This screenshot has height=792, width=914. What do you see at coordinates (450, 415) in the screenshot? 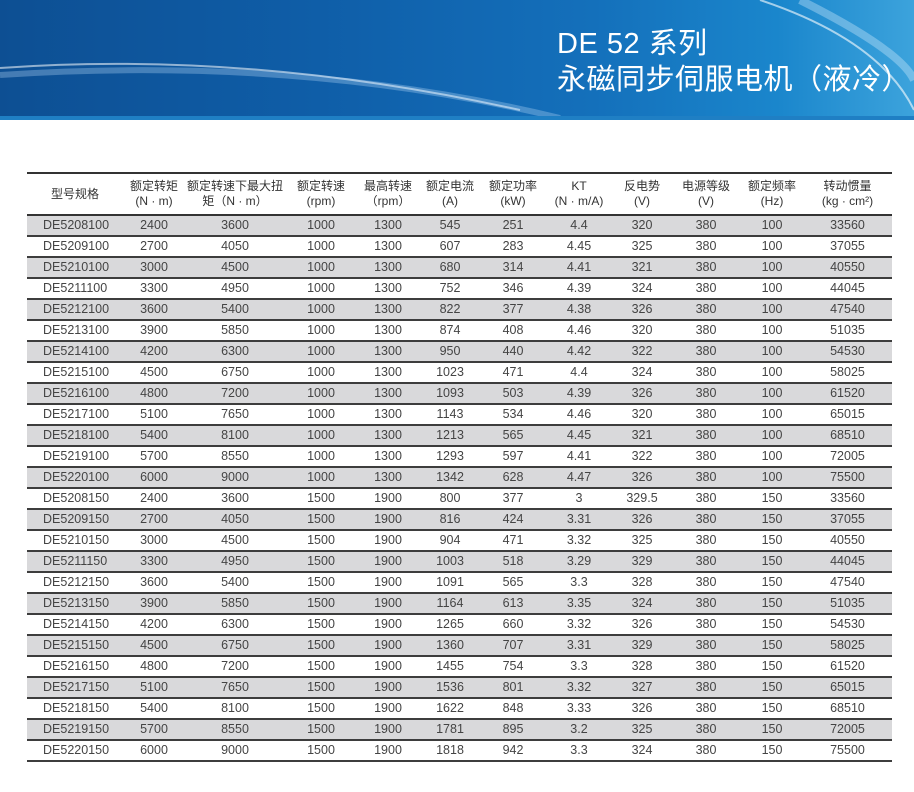
I see `value-cell: 1143` at bounding box center [450, 415].